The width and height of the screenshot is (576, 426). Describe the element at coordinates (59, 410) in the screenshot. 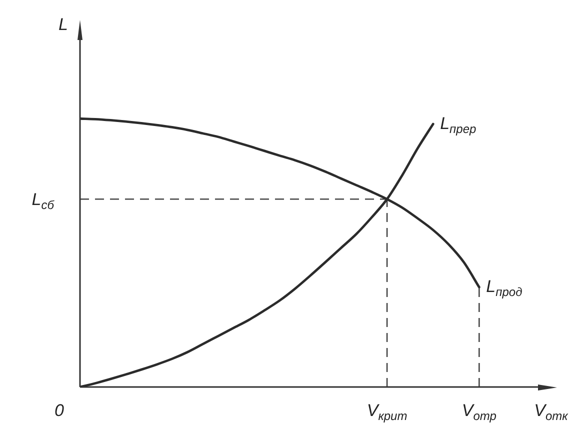

I see `x-tick-label: 0` at that location.